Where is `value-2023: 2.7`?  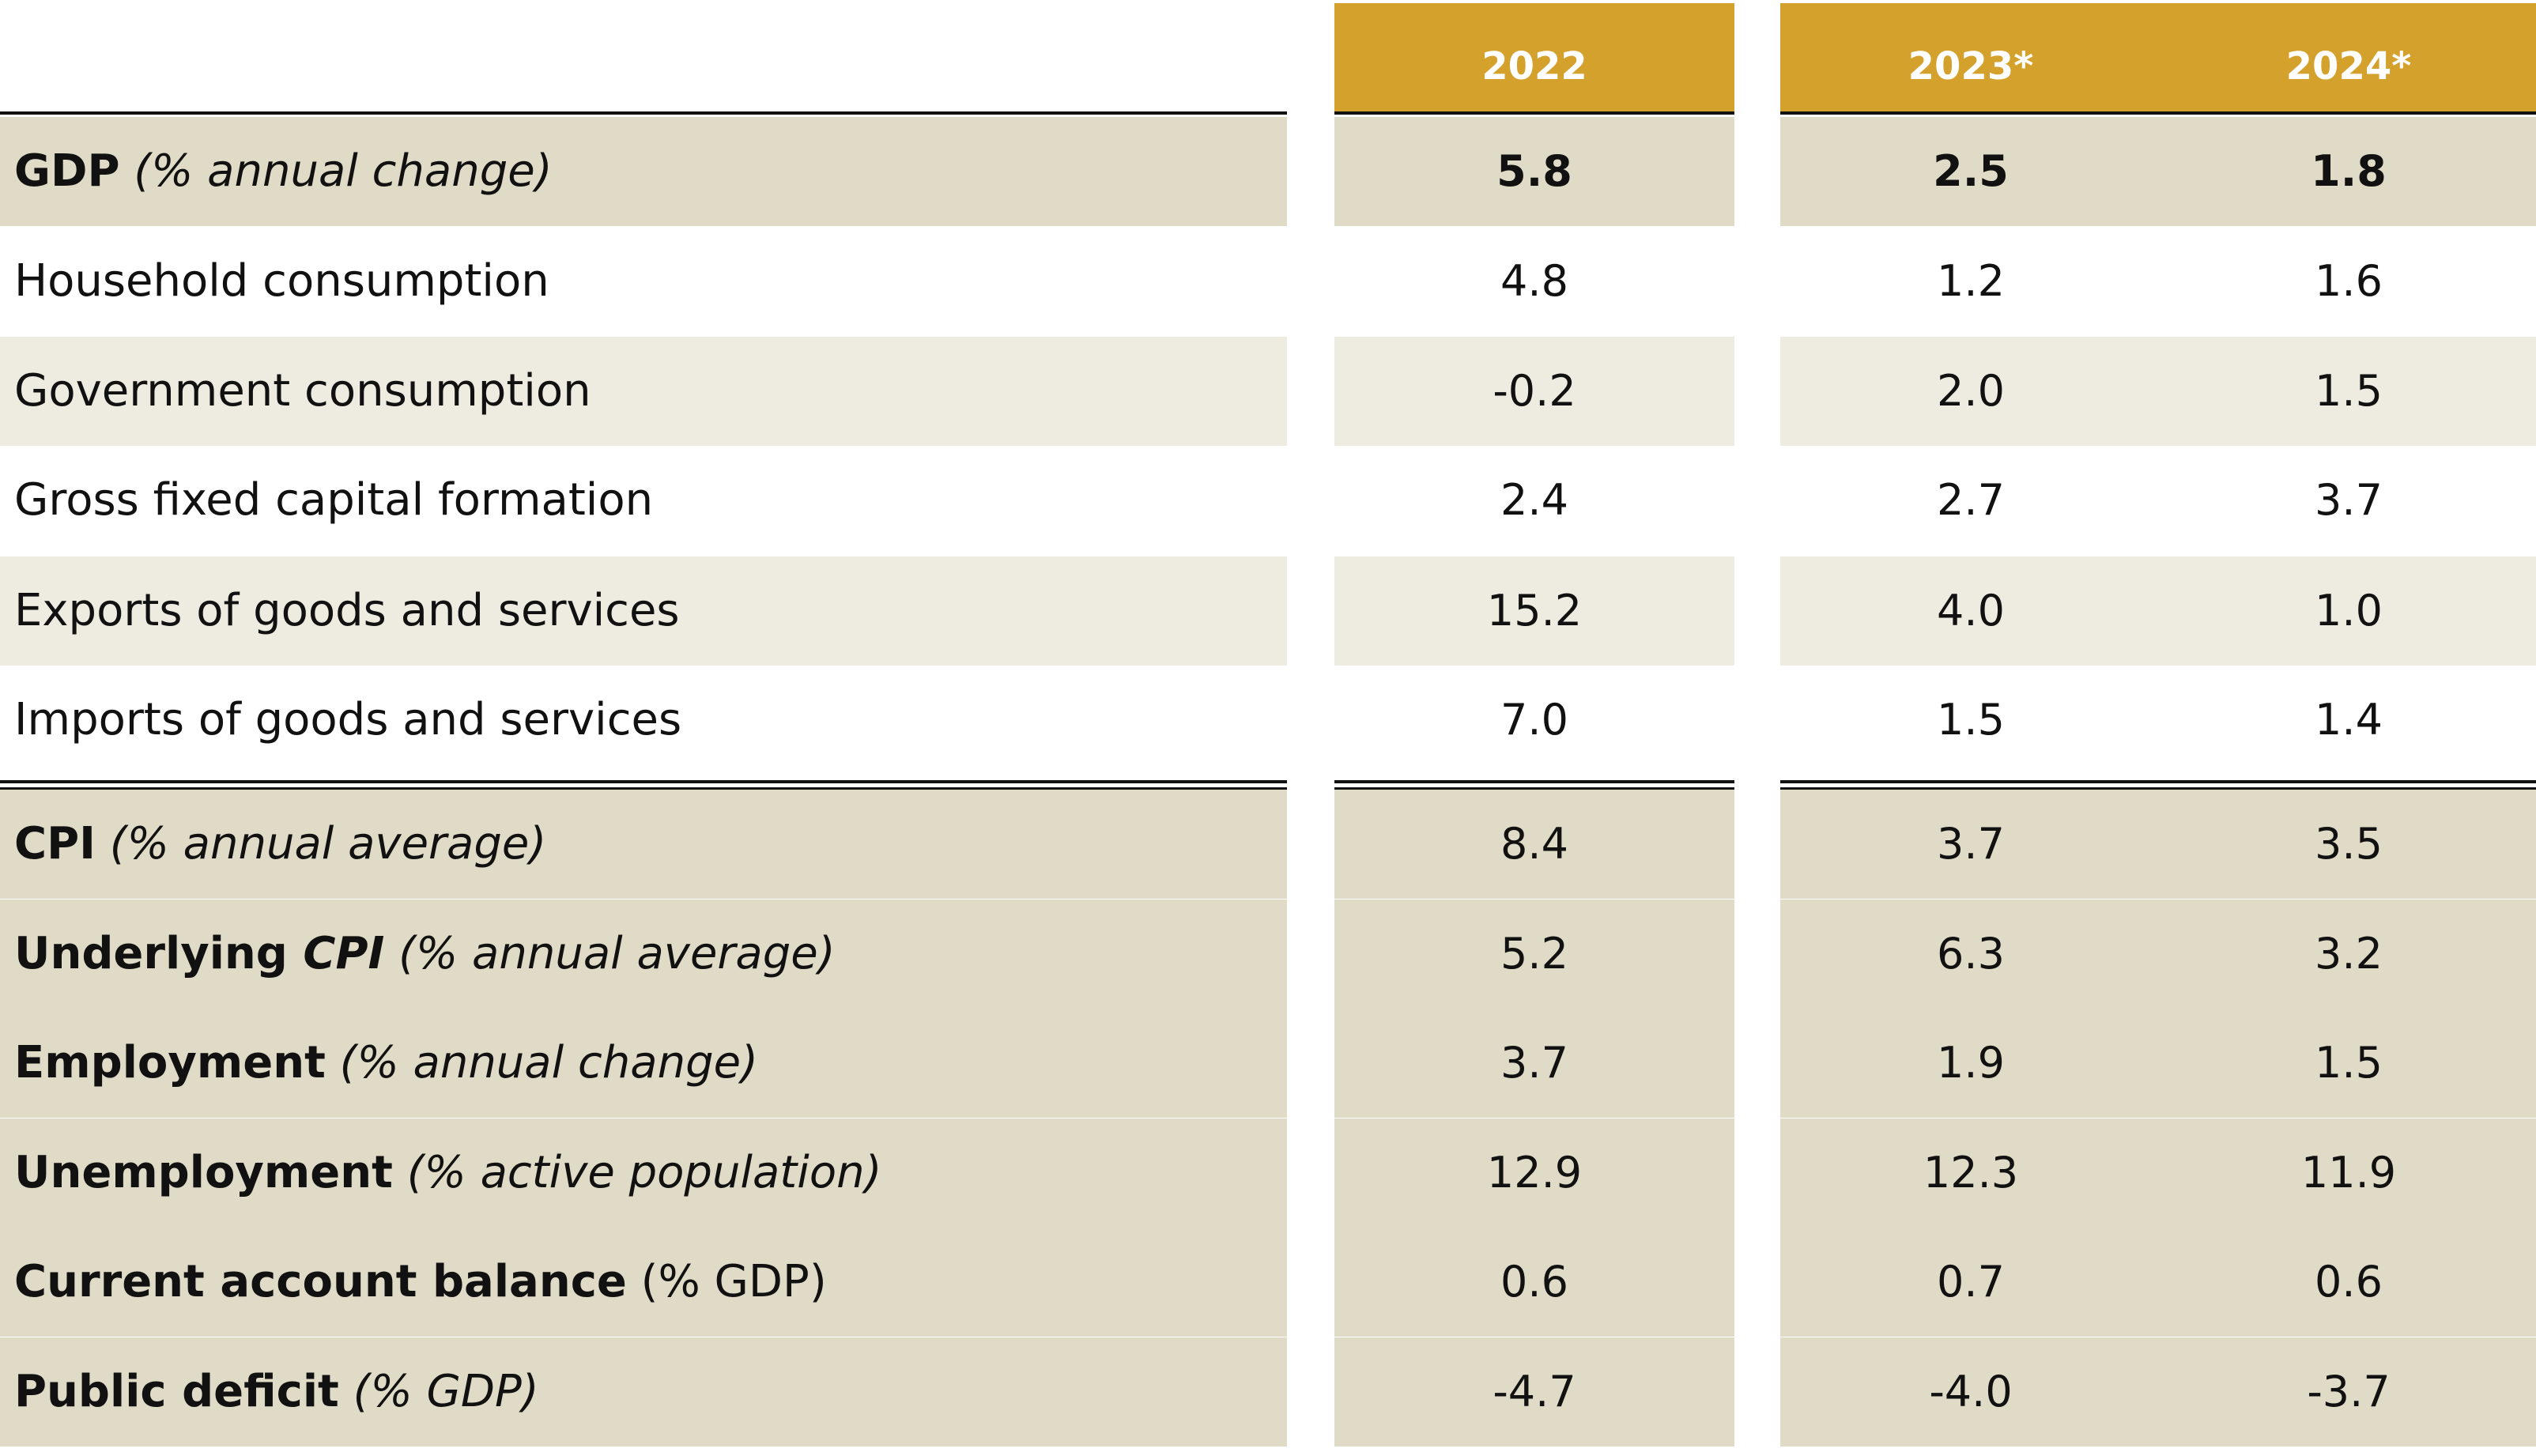
value-2023: 2.7 is located at coordinates (1971, 500).